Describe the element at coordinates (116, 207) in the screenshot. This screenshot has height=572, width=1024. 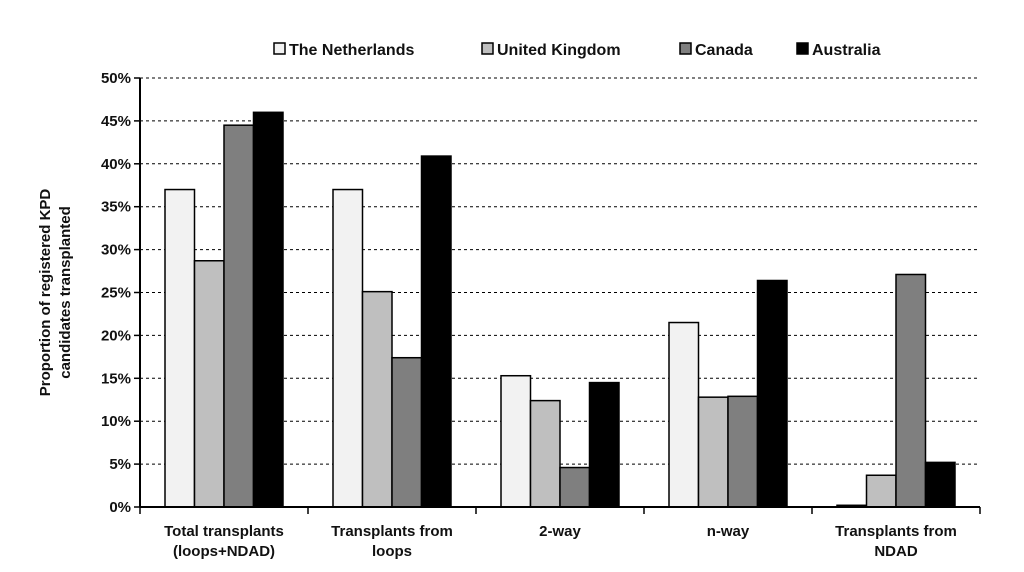
I see `y-tick-label: 35%` at that location.